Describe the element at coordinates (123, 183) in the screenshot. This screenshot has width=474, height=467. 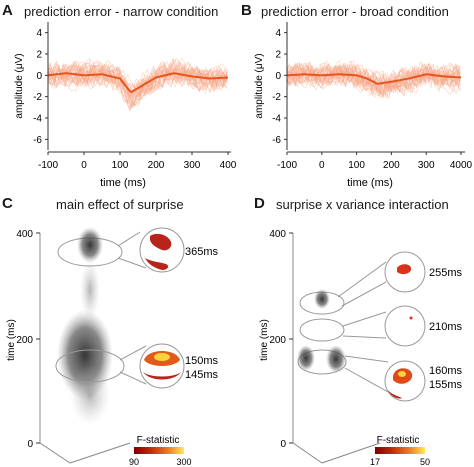
I see `panel-a-xlabel: time (ms)` at that location.